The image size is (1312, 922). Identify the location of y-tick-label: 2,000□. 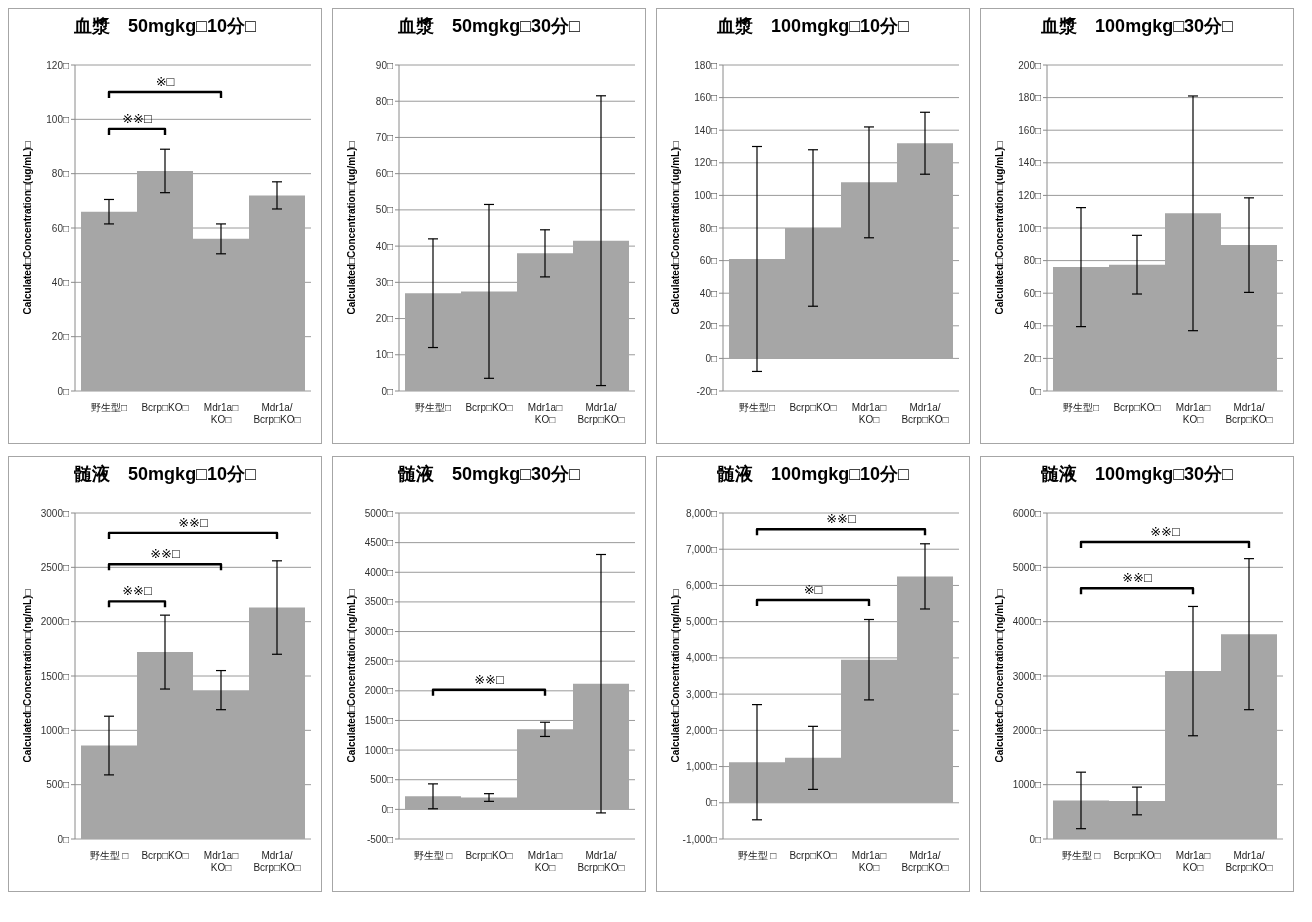
(701, 730).